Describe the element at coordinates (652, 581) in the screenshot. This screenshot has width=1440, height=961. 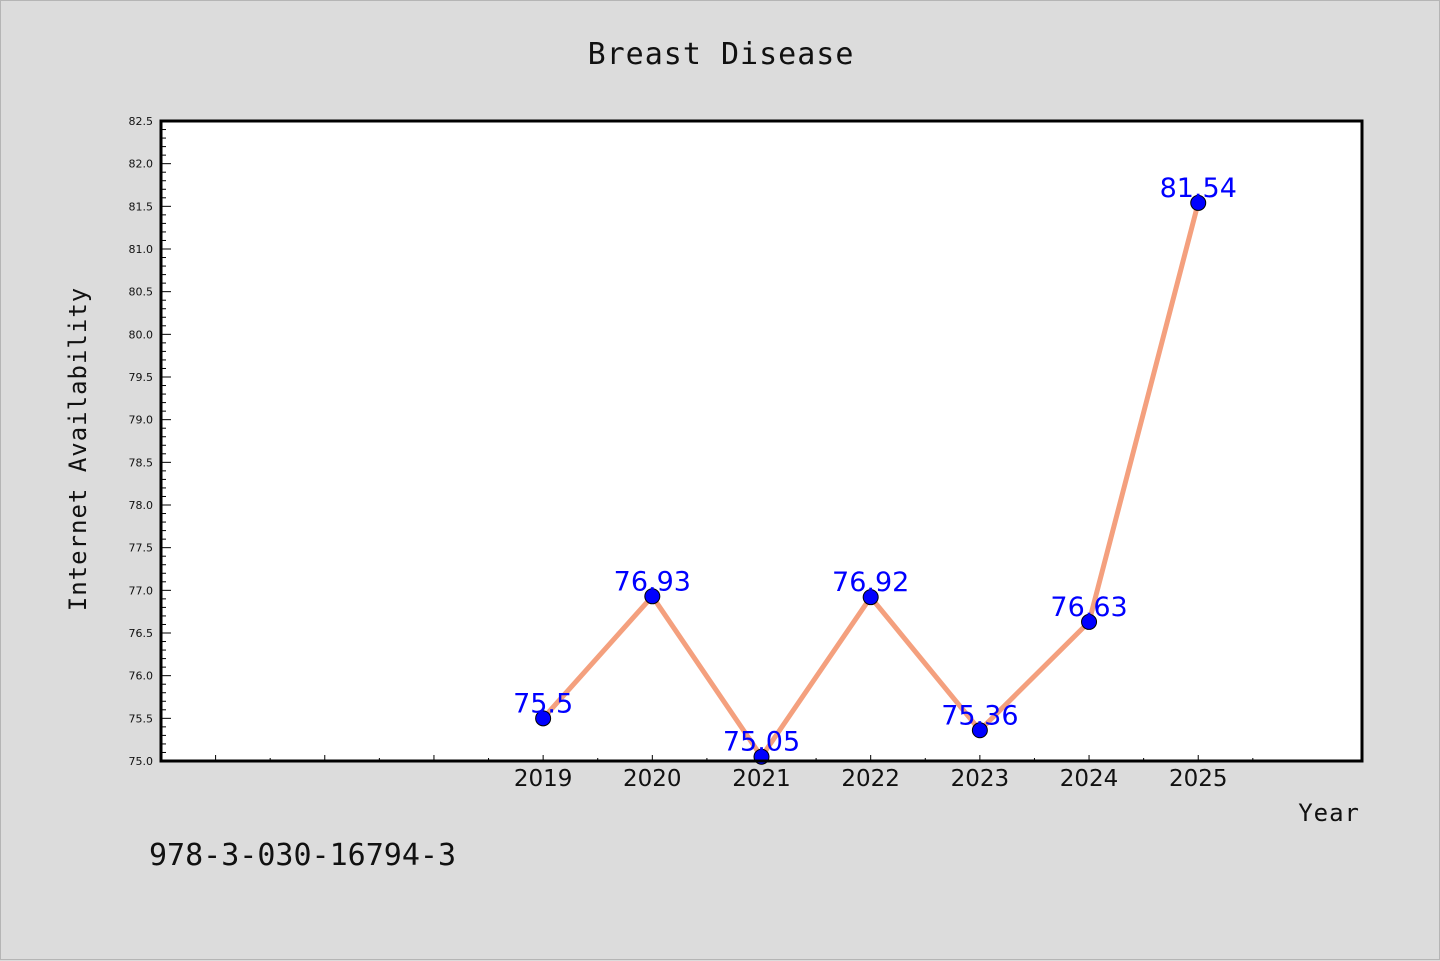
I see `data-label: 76.93` at that location.